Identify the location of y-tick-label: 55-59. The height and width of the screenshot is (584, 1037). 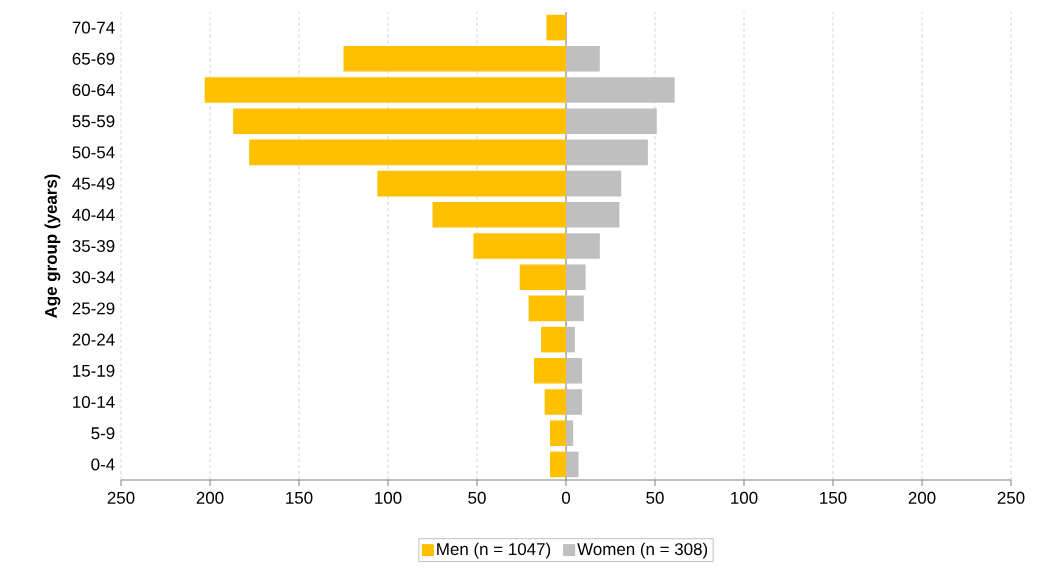
(93, 121).